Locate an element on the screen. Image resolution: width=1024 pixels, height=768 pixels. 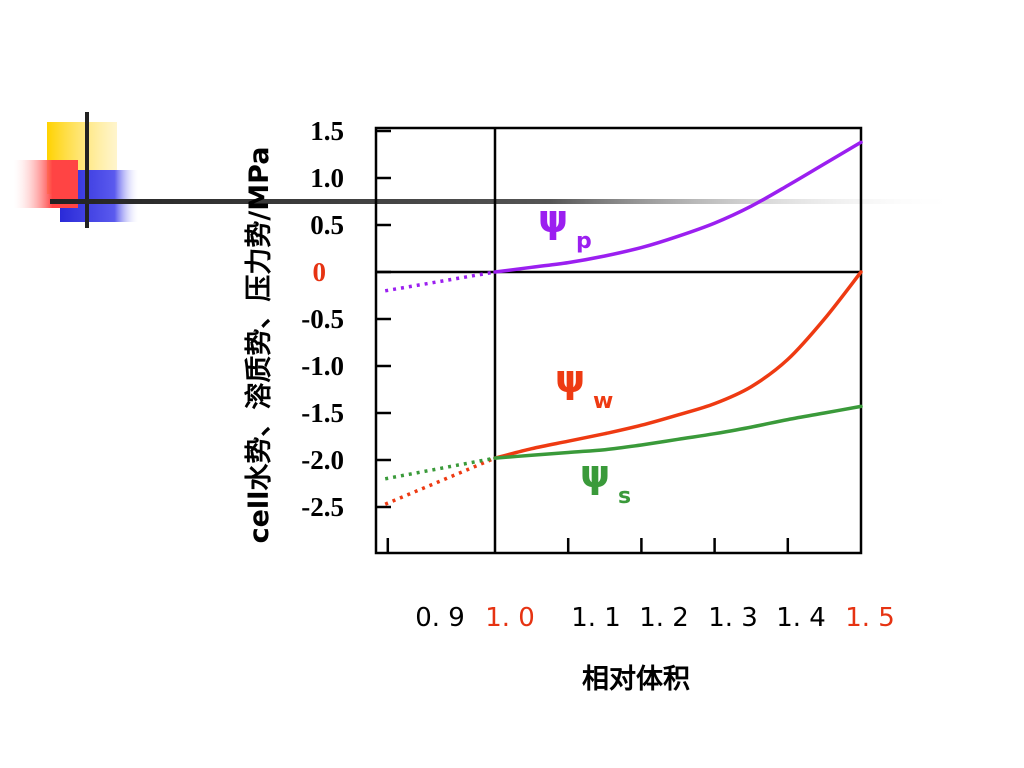
curve-label-psi-p: ψ is located at coordinates (553, 219).